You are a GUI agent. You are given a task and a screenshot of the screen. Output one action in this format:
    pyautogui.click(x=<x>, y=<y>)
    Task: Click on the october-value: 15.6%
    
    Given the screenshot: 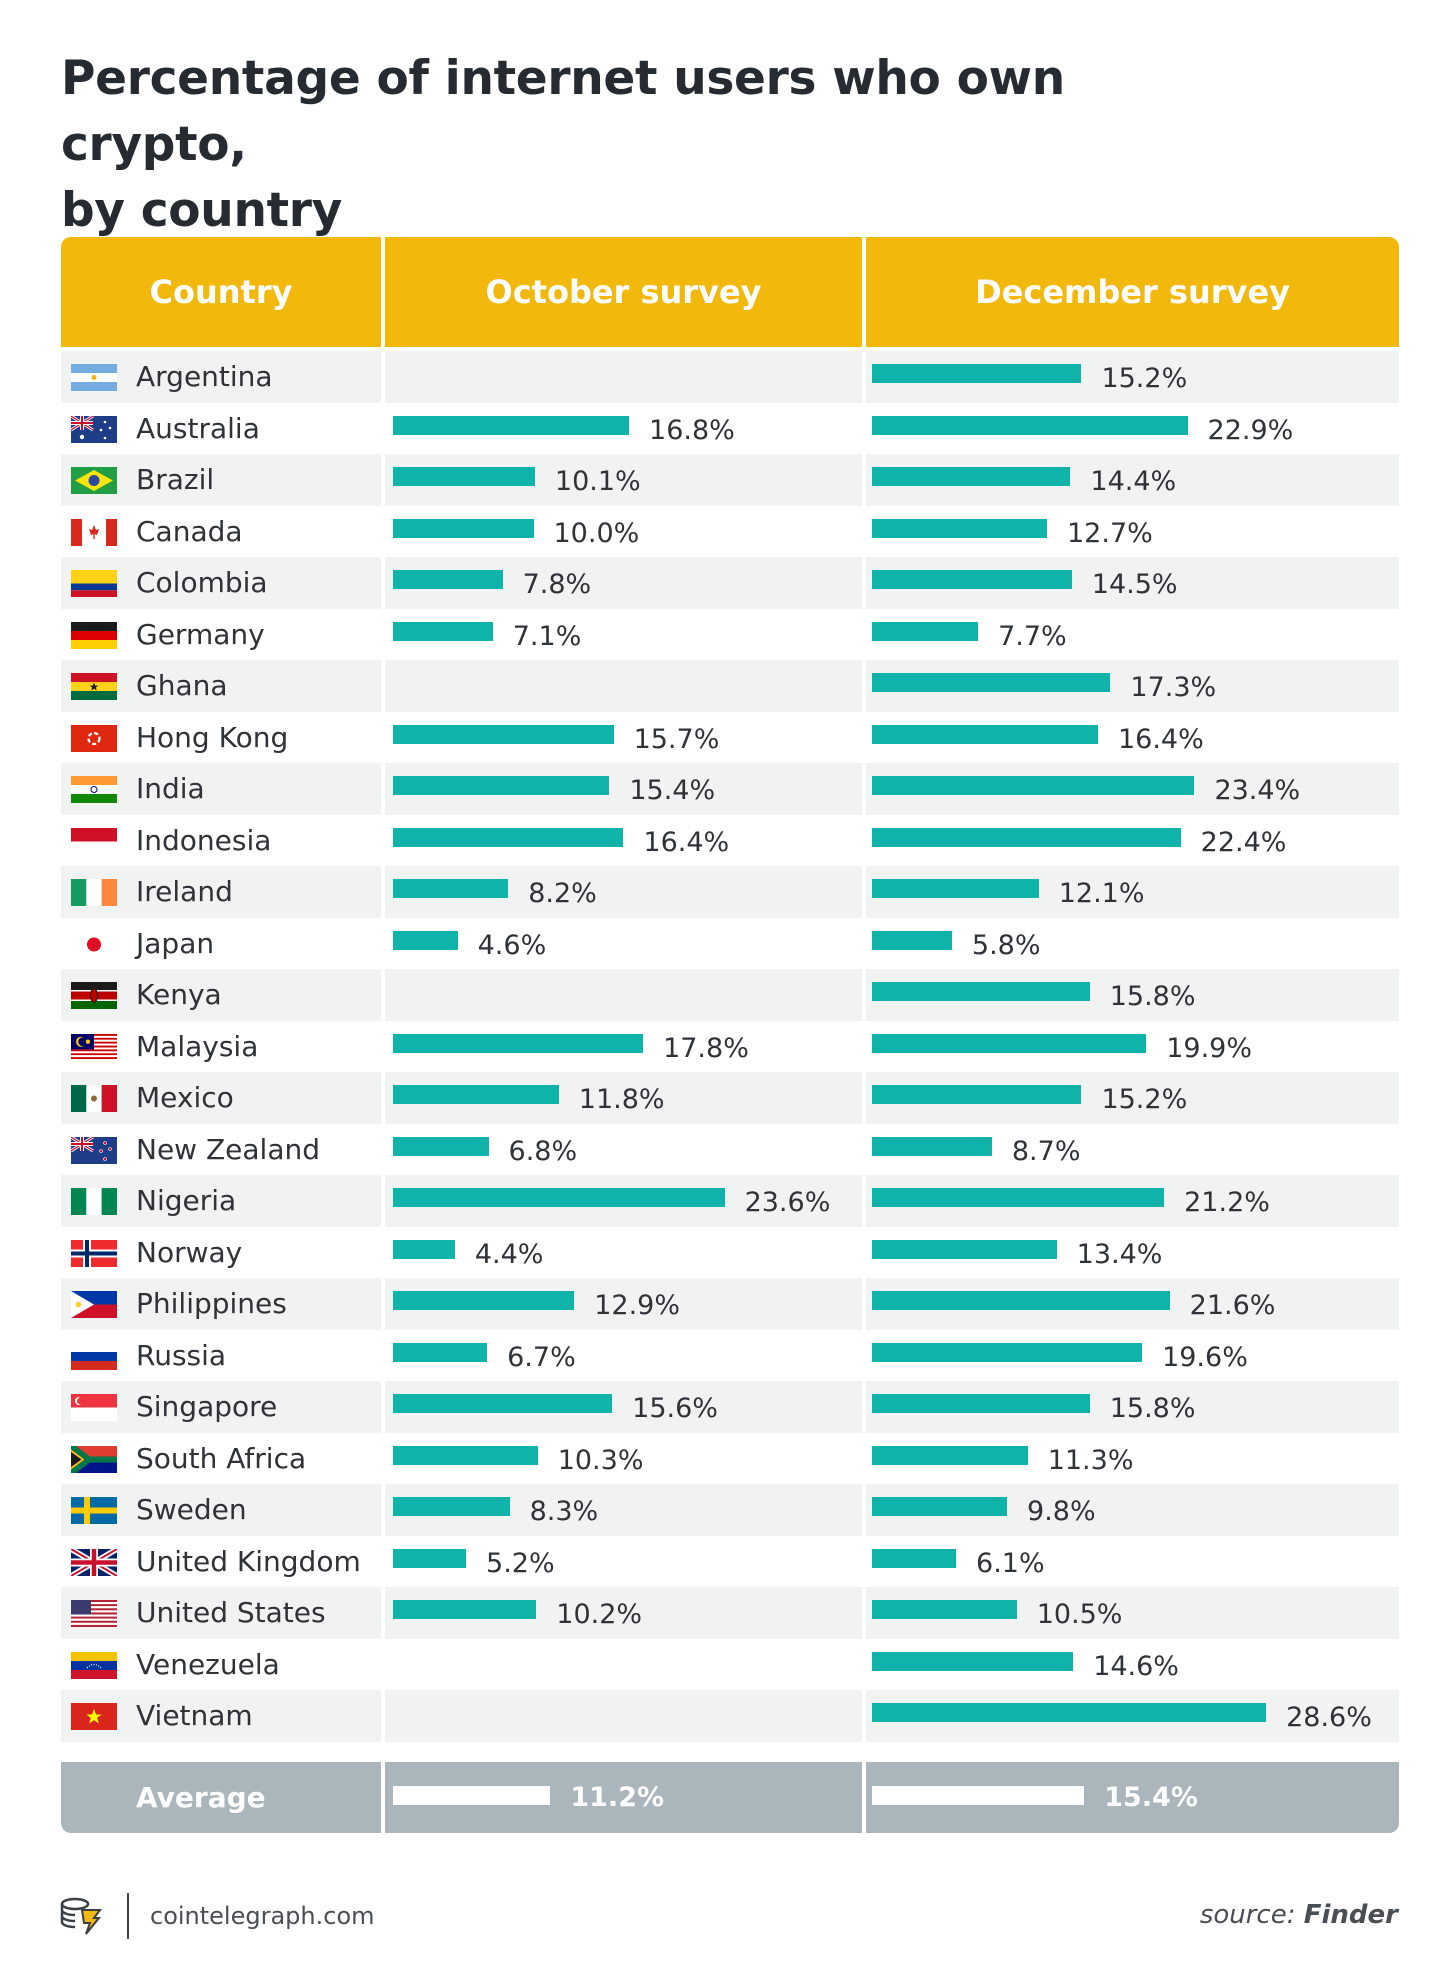 What is the action you would take?
    pyautogui.click(x=675, y=1408)
    